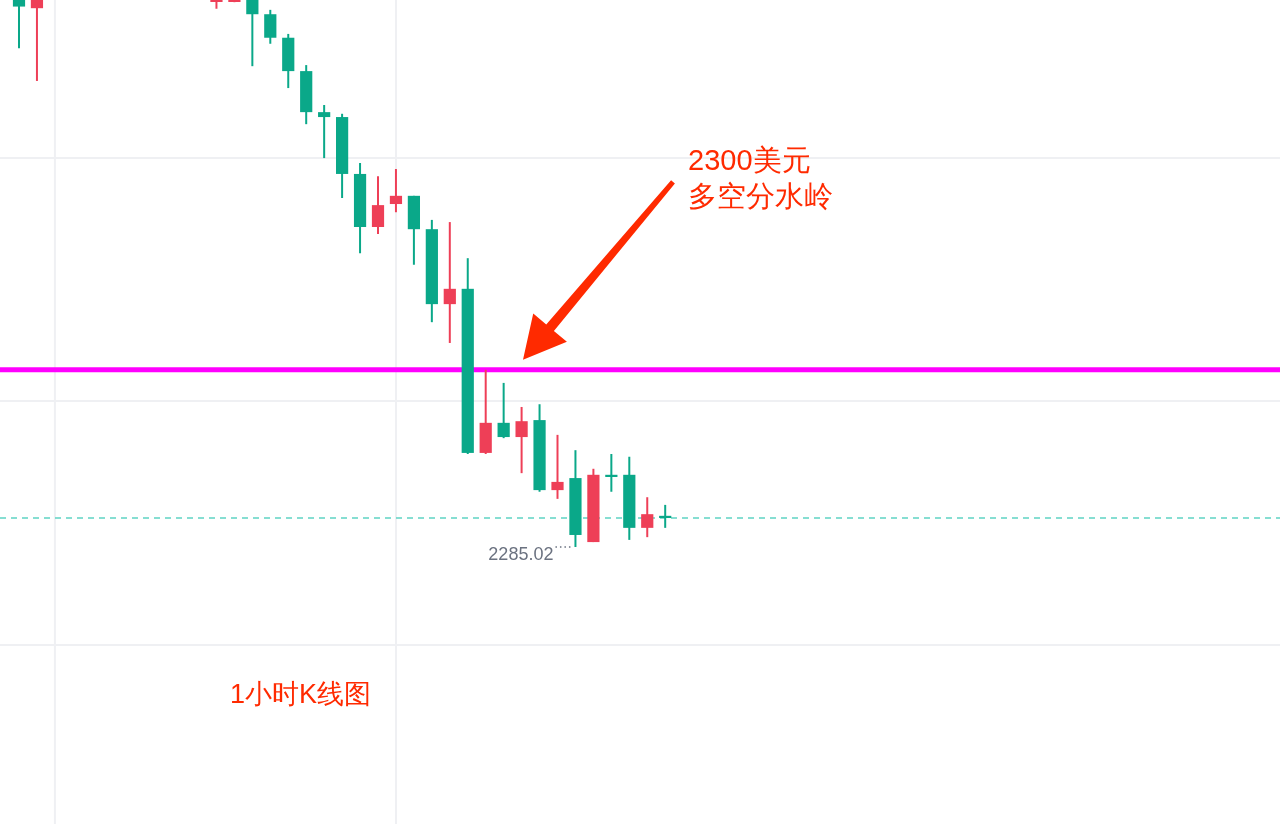  What do you see at coordinates (760, 196) in the screenshot?
I see `text: 多空分水岭` at bounding box center [760, 196].